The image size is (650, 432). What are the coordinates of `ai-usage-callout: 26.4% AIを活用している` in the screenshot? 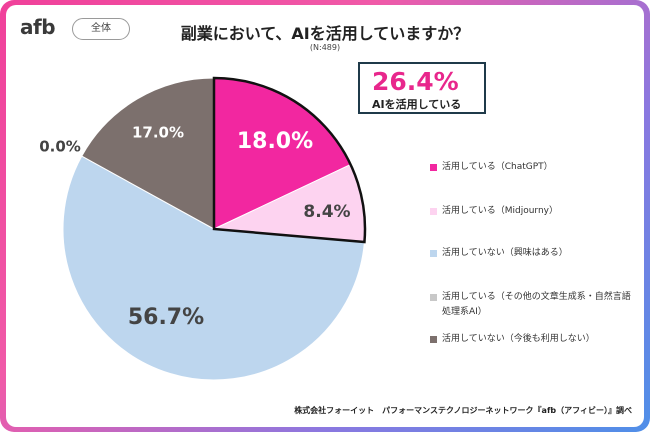 It's located at (422, 88).